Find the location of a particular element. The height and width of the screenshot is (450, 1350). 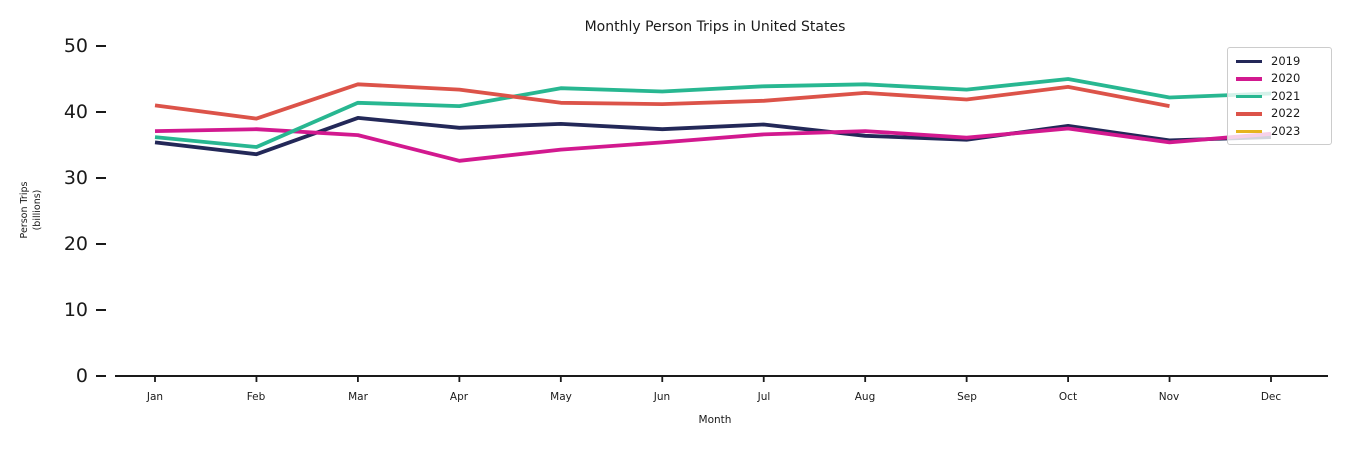

legend-label: 2020 is located at coordinates (1286, 78).